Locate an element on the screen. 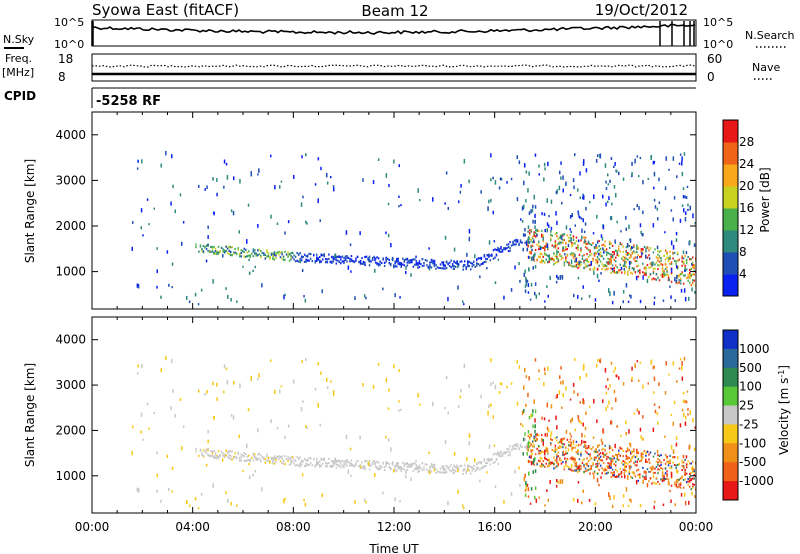  x-tick-label: 16:00 is located at coordinates (494, 527).